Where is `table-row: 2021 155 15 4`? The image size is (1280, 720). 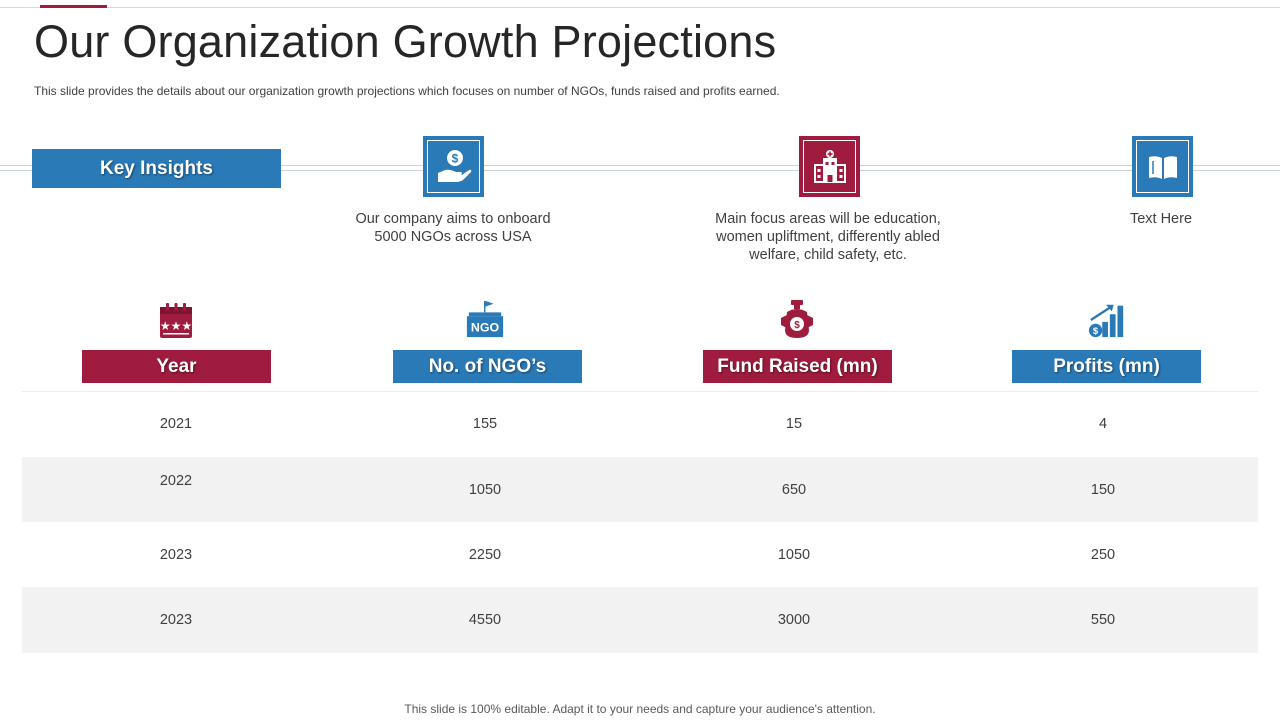 table-row: 2021 155 15 4 is located at coordinates (640, 424).